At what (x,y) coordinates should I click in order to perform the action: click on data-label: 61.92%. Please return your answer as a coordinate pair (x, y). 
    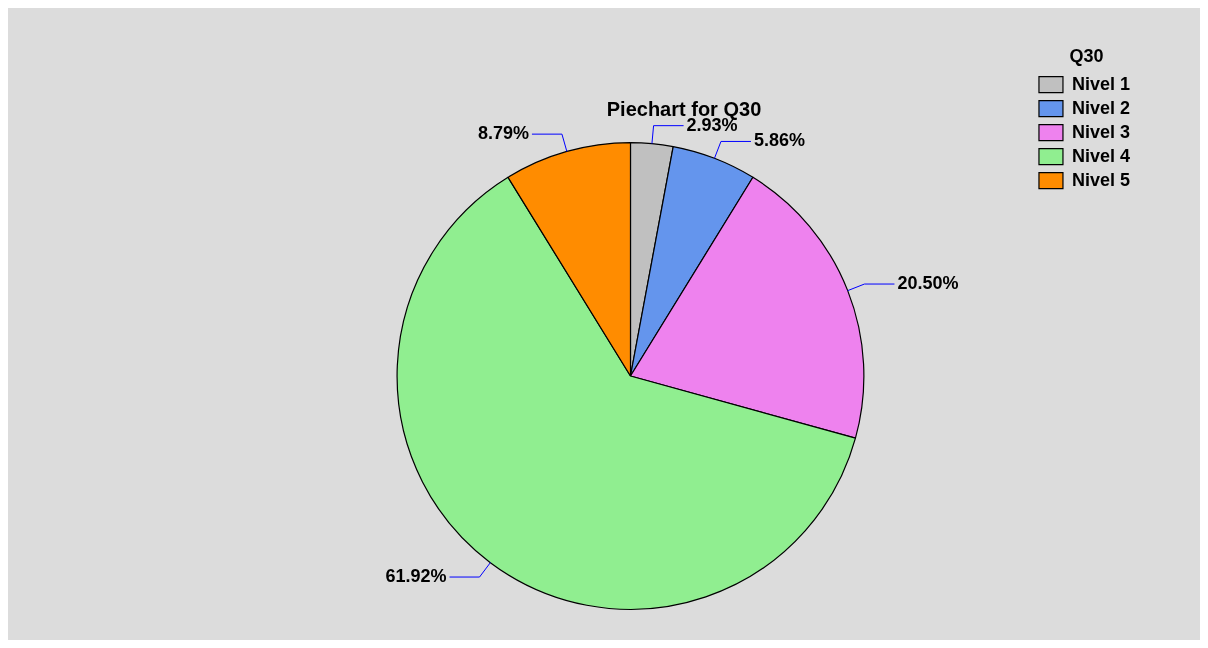
    Looking at the image, I should click on (416, 576).